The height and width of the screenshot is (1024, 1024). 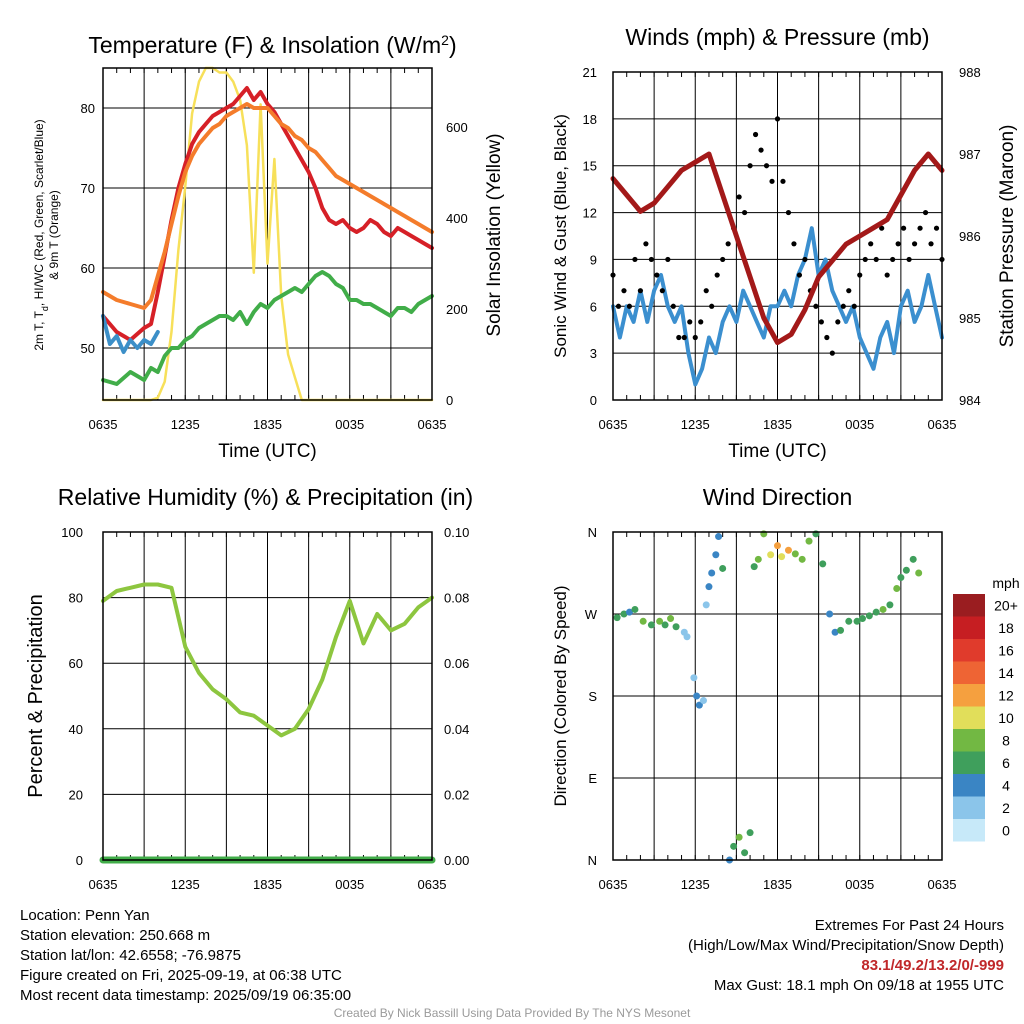 What do you see at coordinates (115, 935) in the screenshot?
I see `station-elevation: Station elevation: 250.668 m` at bounding box center [115, 935].